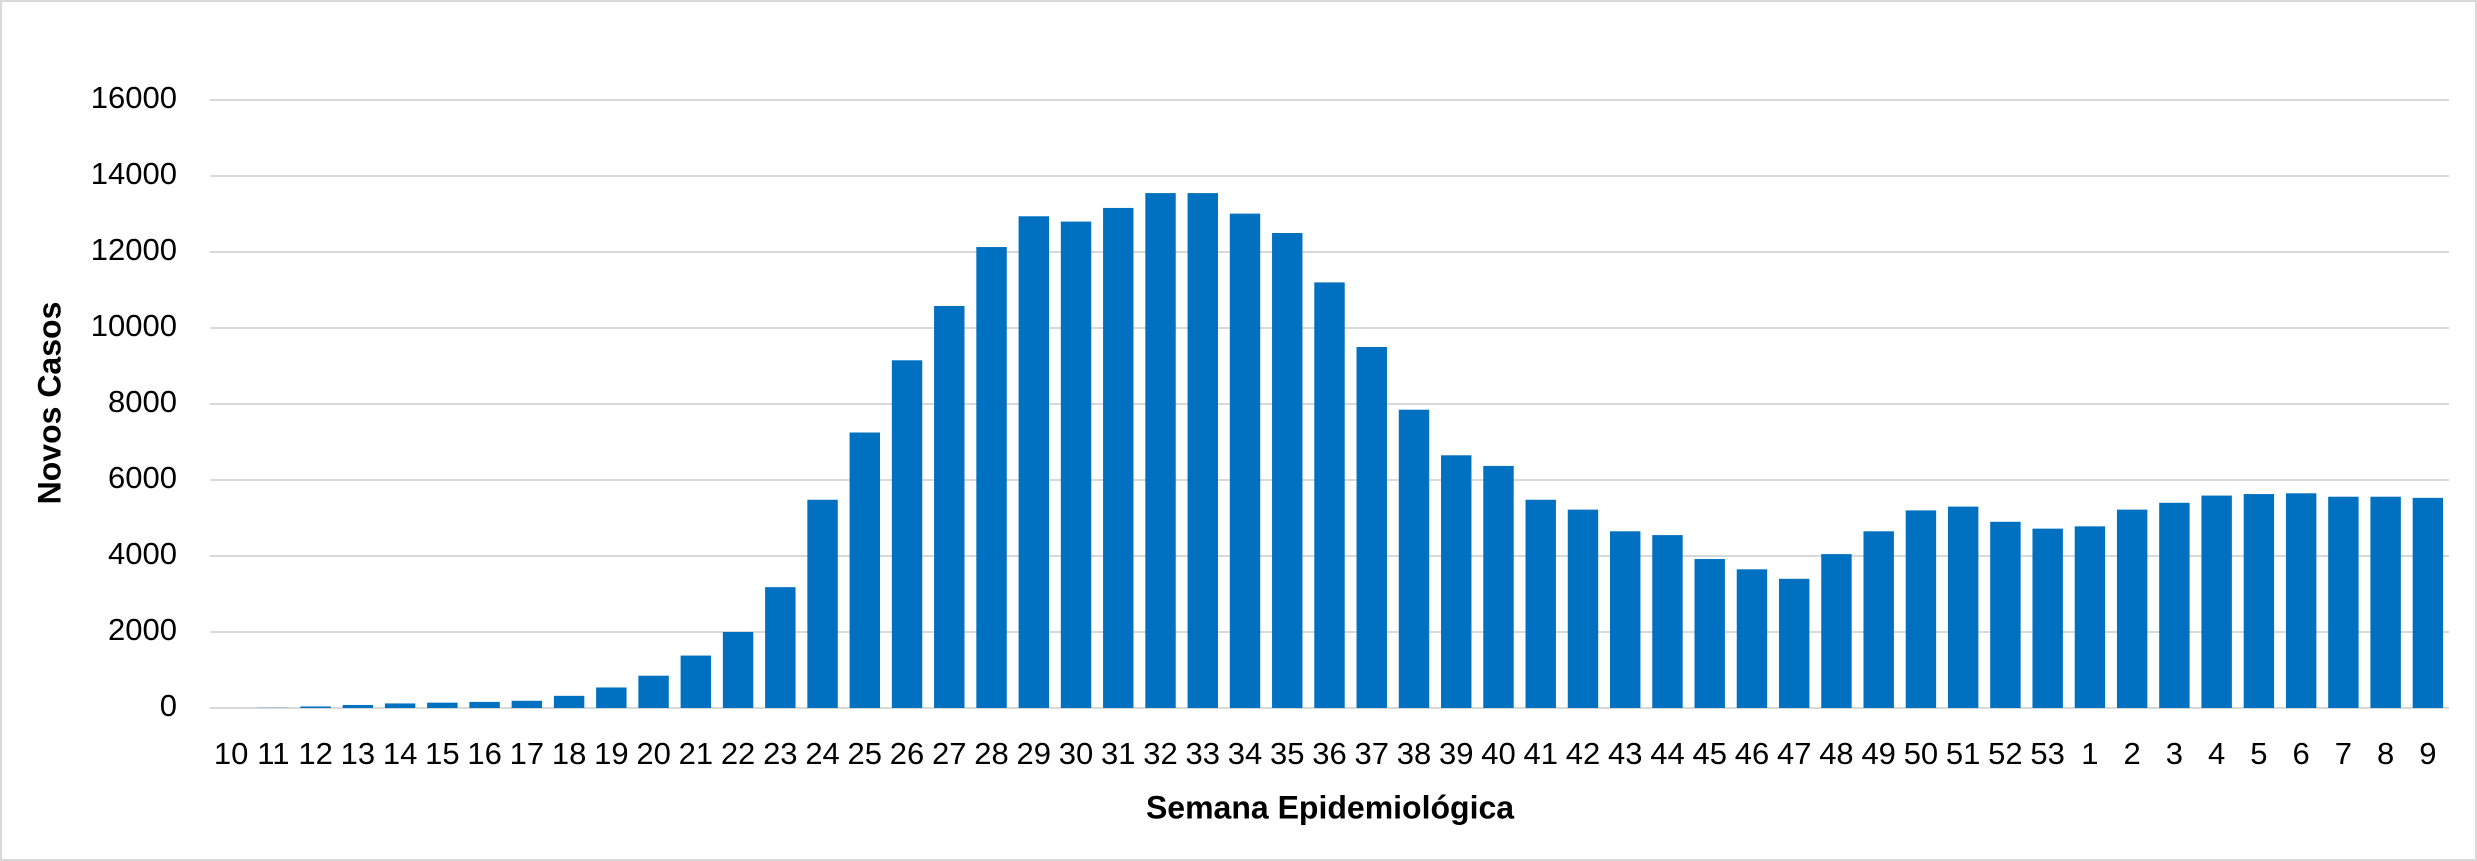  What do you see at coordinates (1118, 753) in the screenshot?
I see `x-tick-label: 31` at bounding box center [1118, 753].